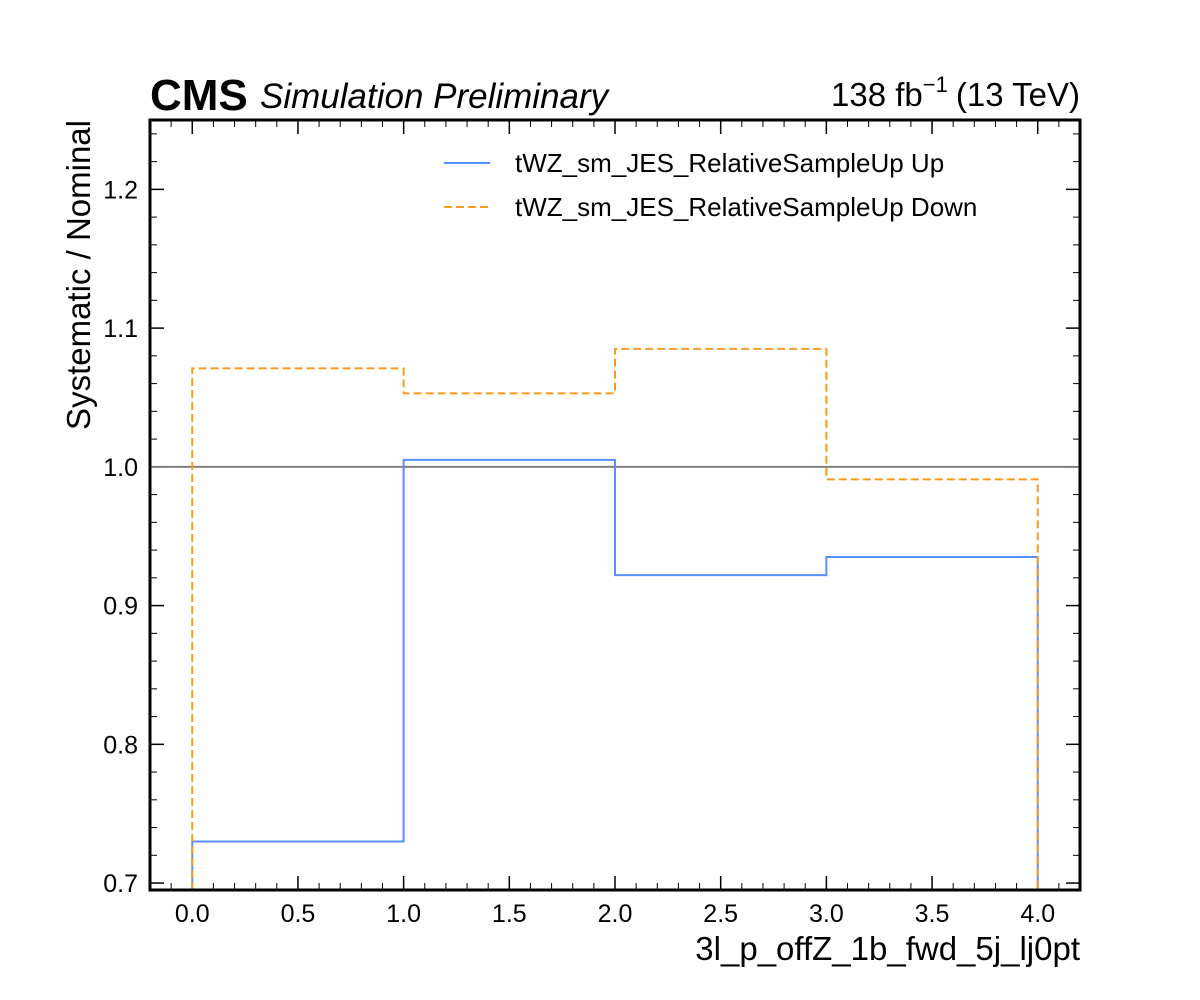 This screenshot has height=1000, width=1200. I want to click on lumi-exponent: −1, so click(935, 84).